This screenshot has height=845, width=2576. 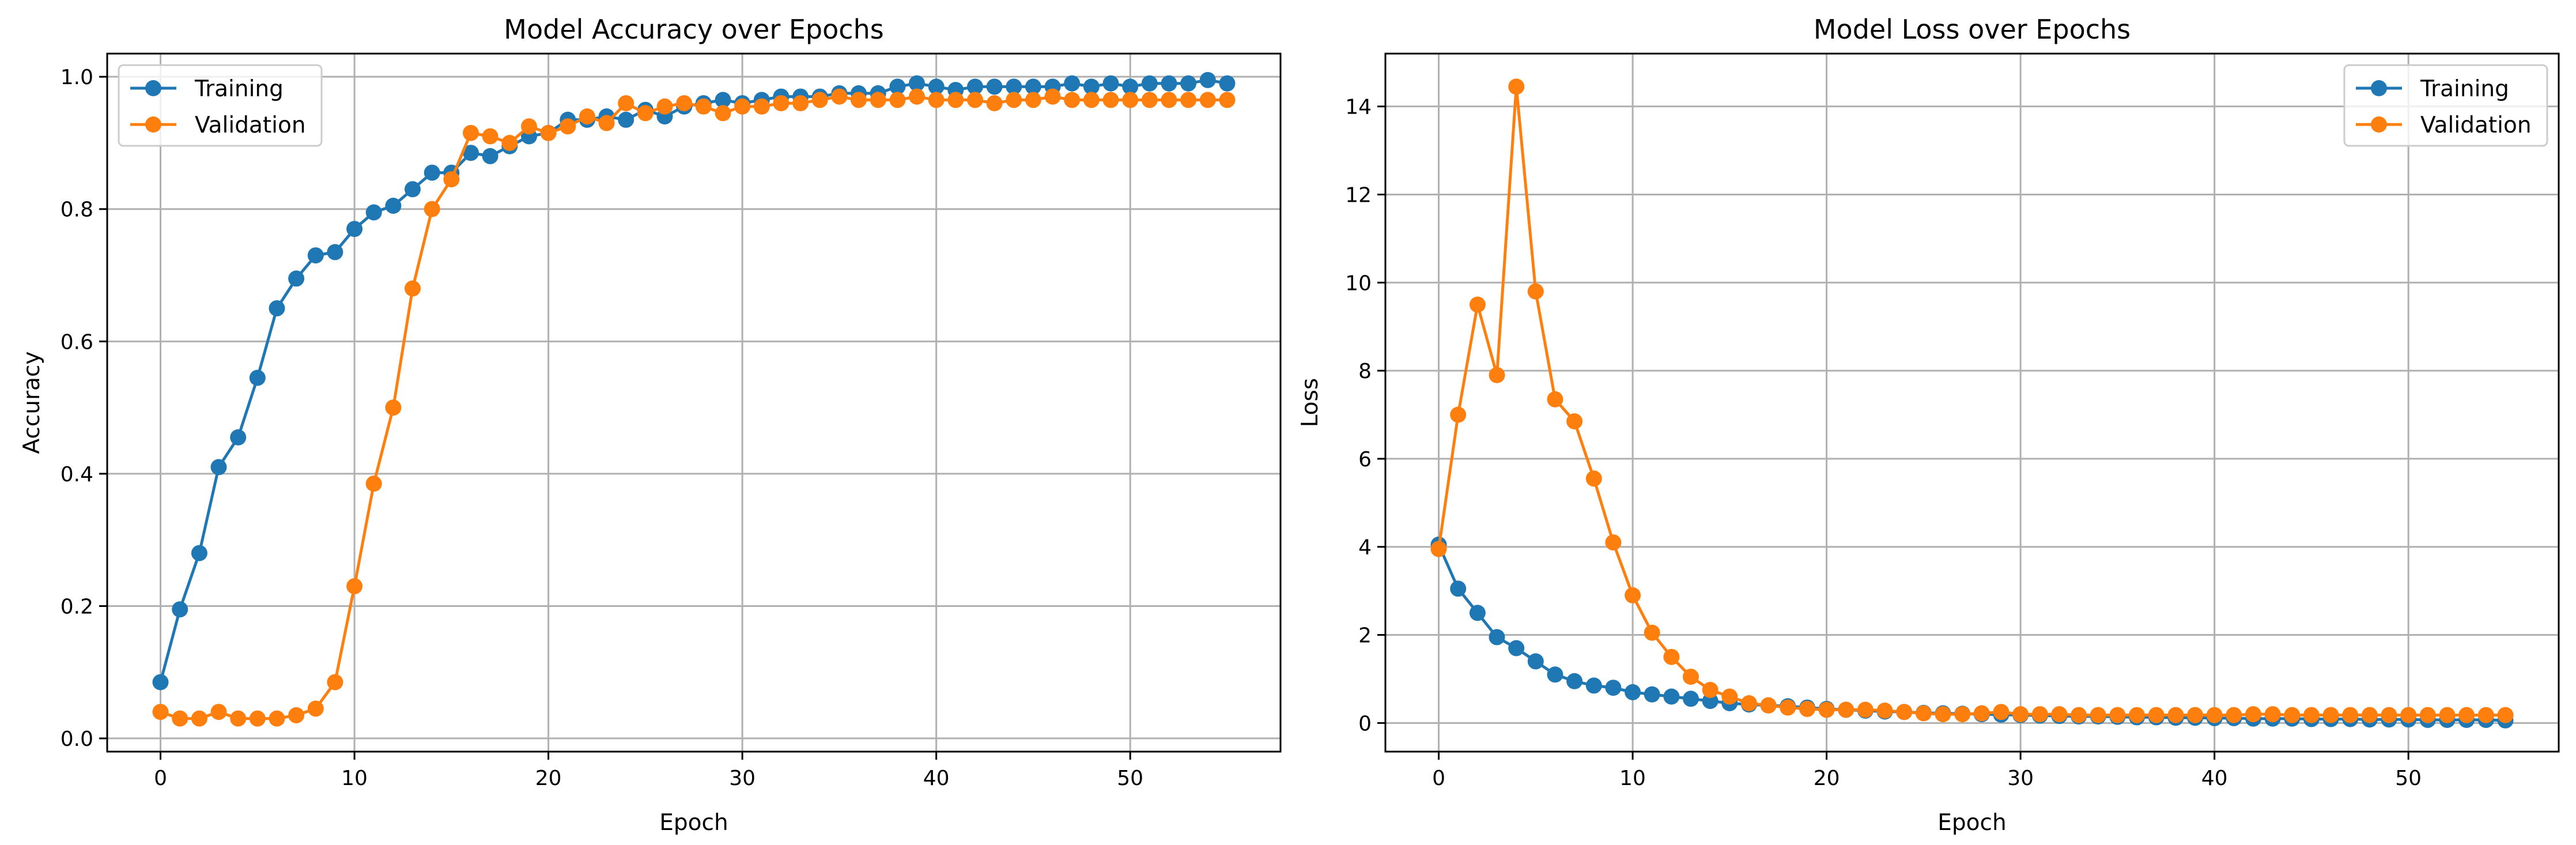 What do you see at coordinates (2020, 778) in the screenshot?
I see `x-tick-label: 30` at bounding box center [2020, 778].